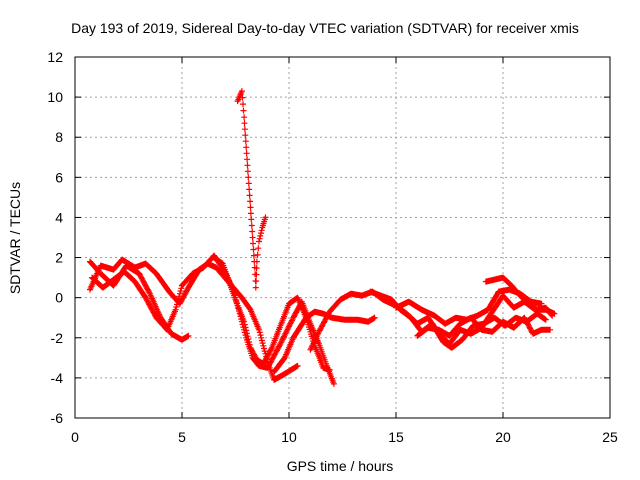 The height and width of the screenshot is (480, 640). I want to click on y-tick-label: -6, so click(57, 418).